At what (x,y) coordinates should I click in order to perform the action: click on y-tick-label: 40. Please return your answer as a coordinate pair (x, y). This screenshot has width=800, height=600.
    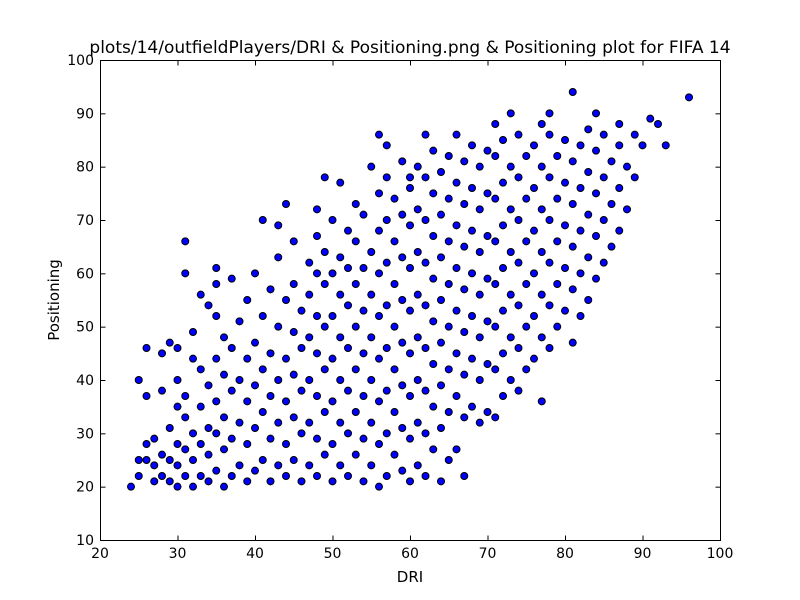
    Looking at the image, I should click on (85, 381).